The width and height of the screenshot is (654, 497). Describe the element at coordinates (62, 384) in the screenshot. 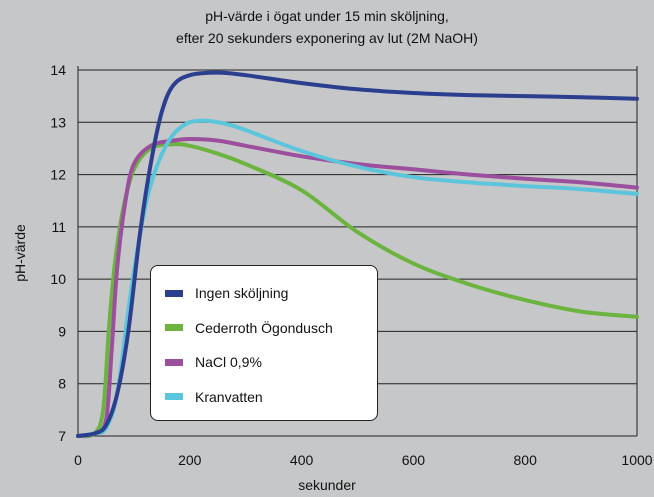

I see `y-tick-label: 8` at that location.